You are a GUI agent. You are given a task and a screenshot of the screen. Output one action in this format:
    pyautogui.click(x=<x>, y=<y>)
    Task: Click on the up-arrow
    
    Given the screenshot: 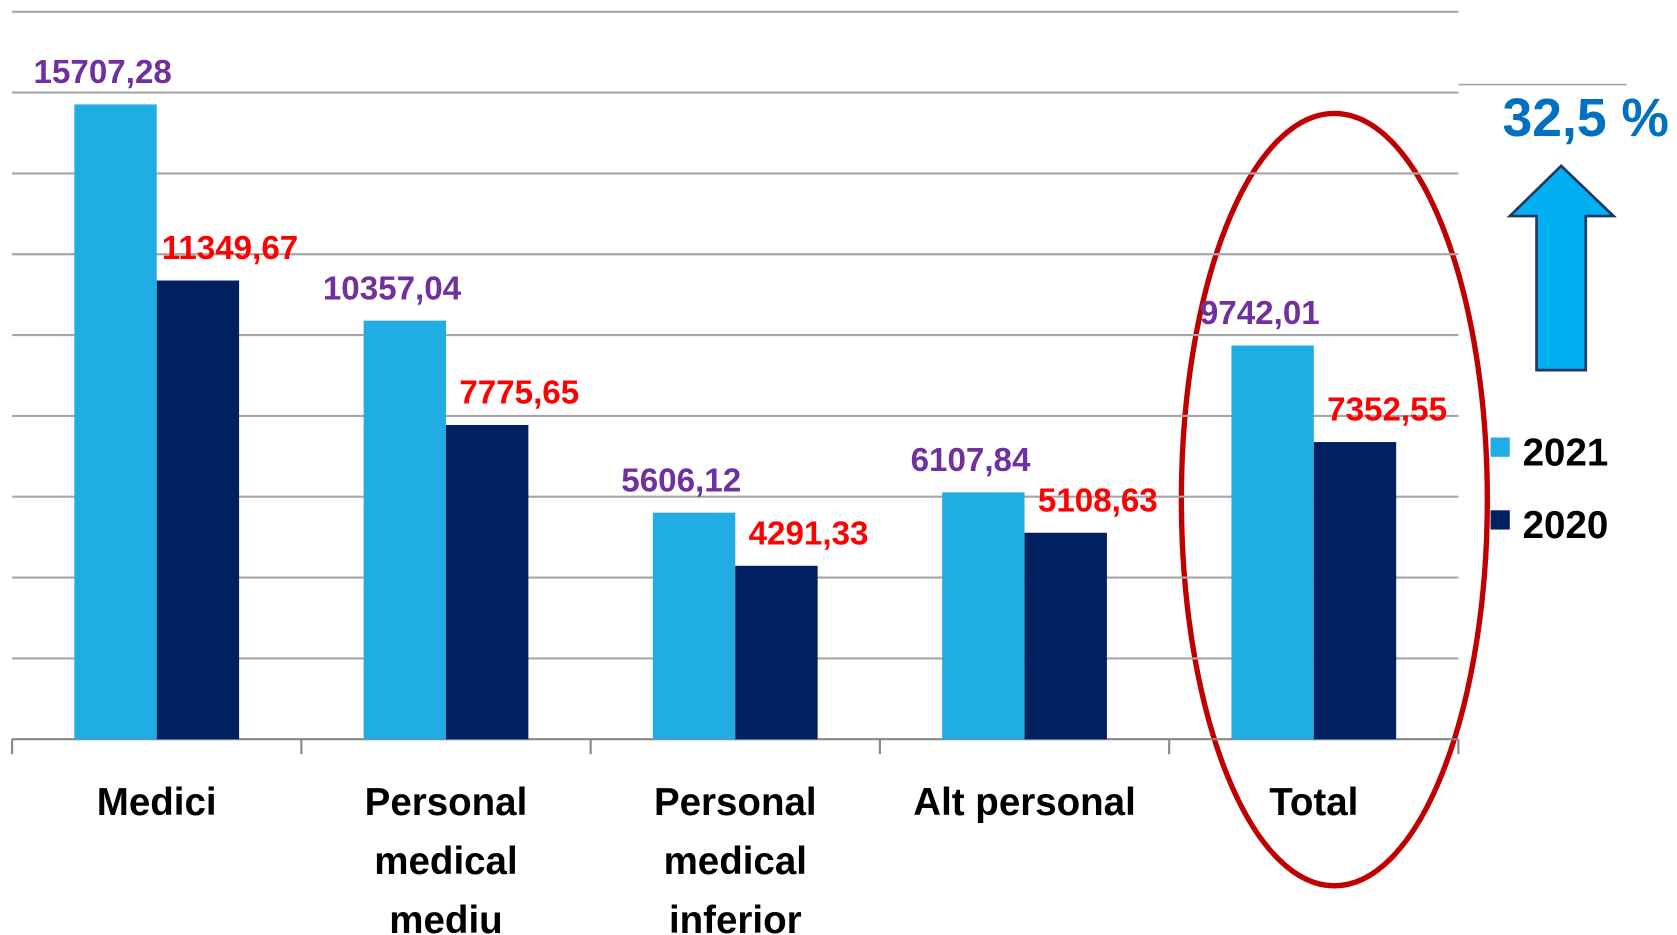 What is the action you would take?
    pyautogui.click(x=1561, y=267)
    